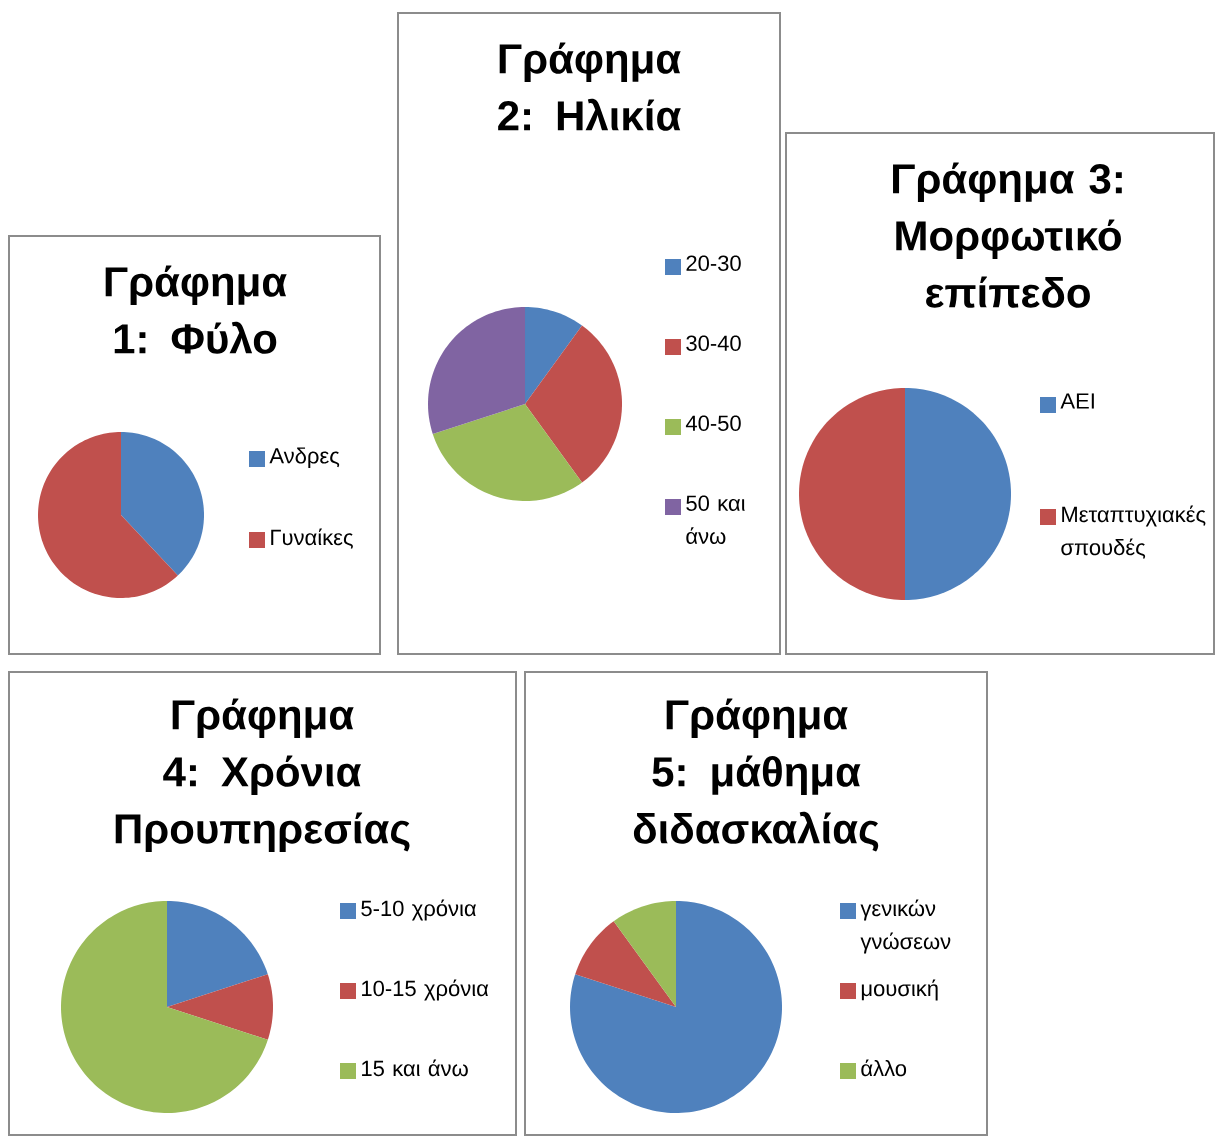 This screenshot has height=1136, width=1215. I want to click on legend-label: 40-50, so click(713, 423).